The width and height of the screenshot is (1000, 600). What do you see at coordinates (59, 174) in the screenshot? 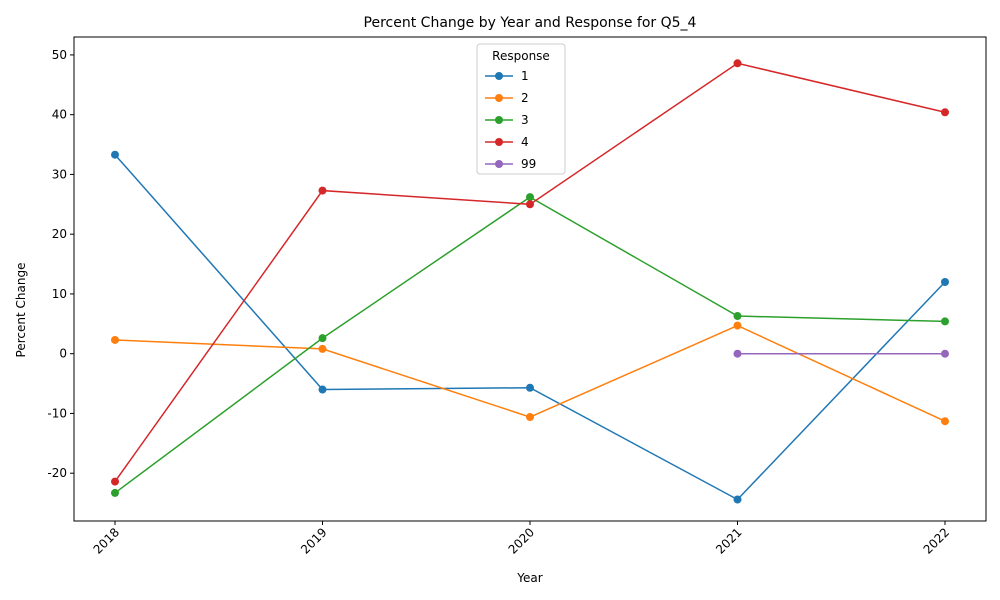
I see `y-tick-label: 30` at bounding box center [59, 174].